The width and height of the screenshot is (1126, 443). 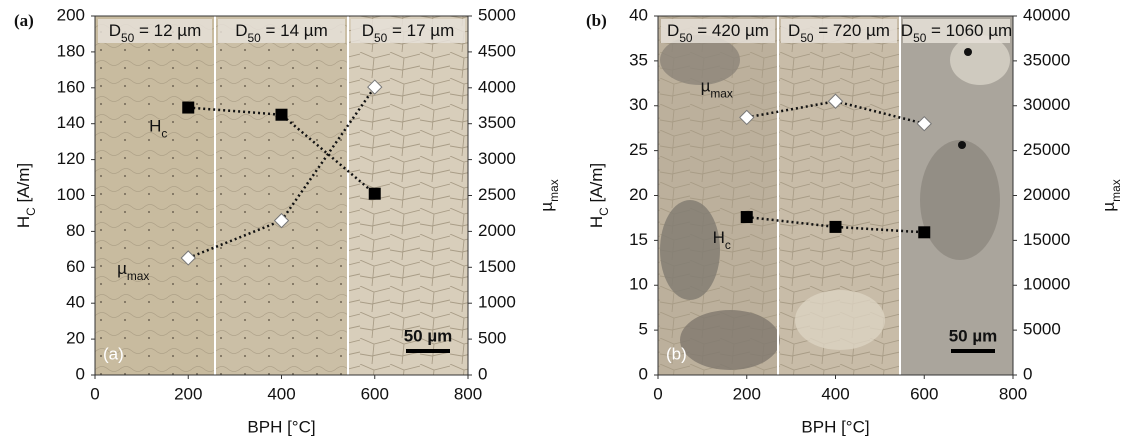 I want to click on y2-tick-label: 2500, so click(x=497, y=194).